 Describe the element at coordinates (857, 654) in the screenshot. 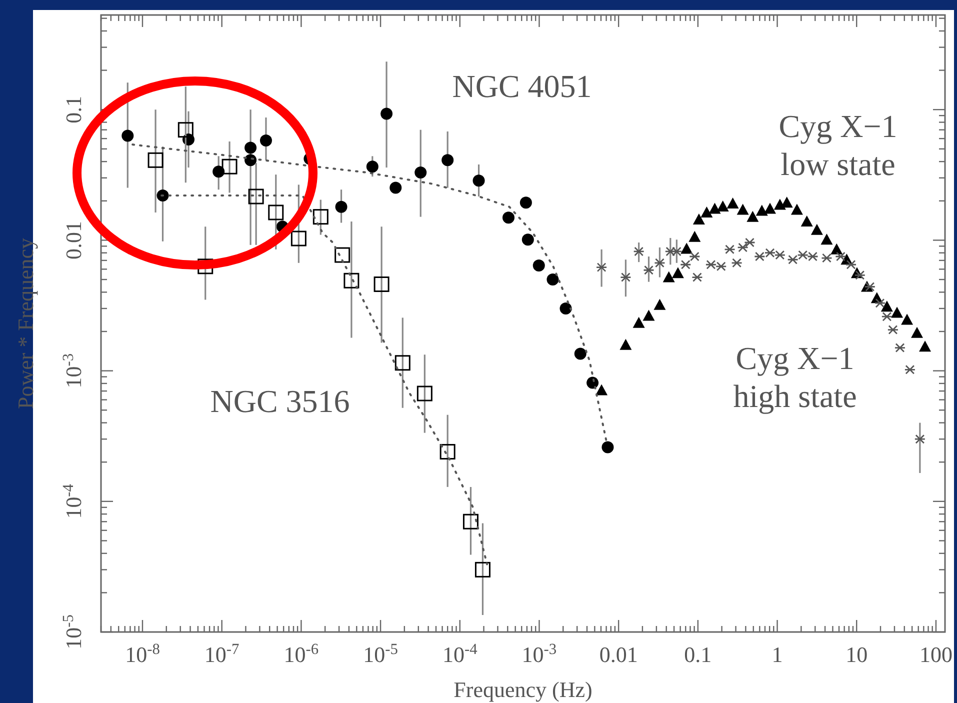

I see `x-tick-label: 10` at that location.